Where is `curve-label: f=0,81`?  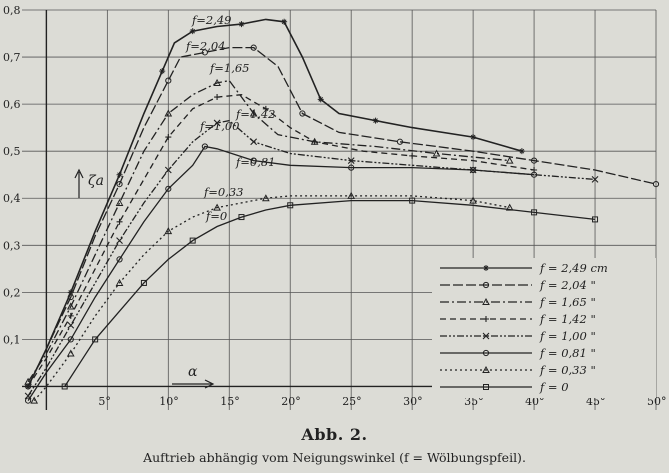
curve-label: f=0,81 is located at coordinates (255, 162).